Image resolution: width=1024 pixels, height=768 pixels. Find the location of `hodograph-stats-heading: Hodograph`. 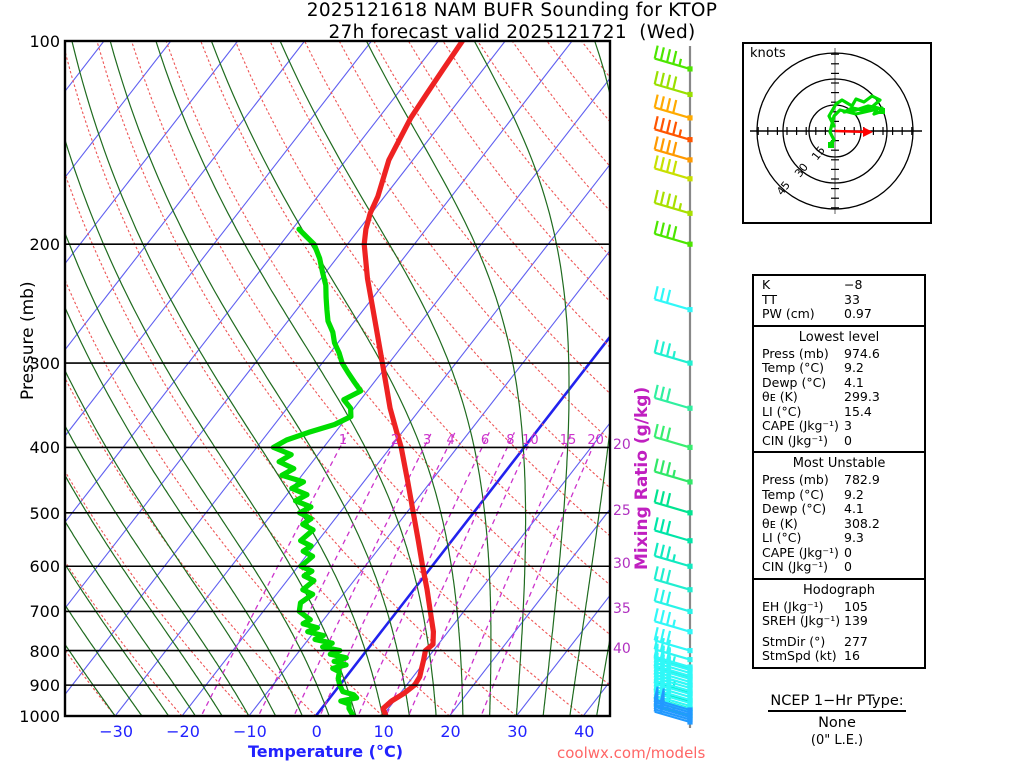

hodograph-stats-heading: Hodograph is located at coordinates (839, 590).